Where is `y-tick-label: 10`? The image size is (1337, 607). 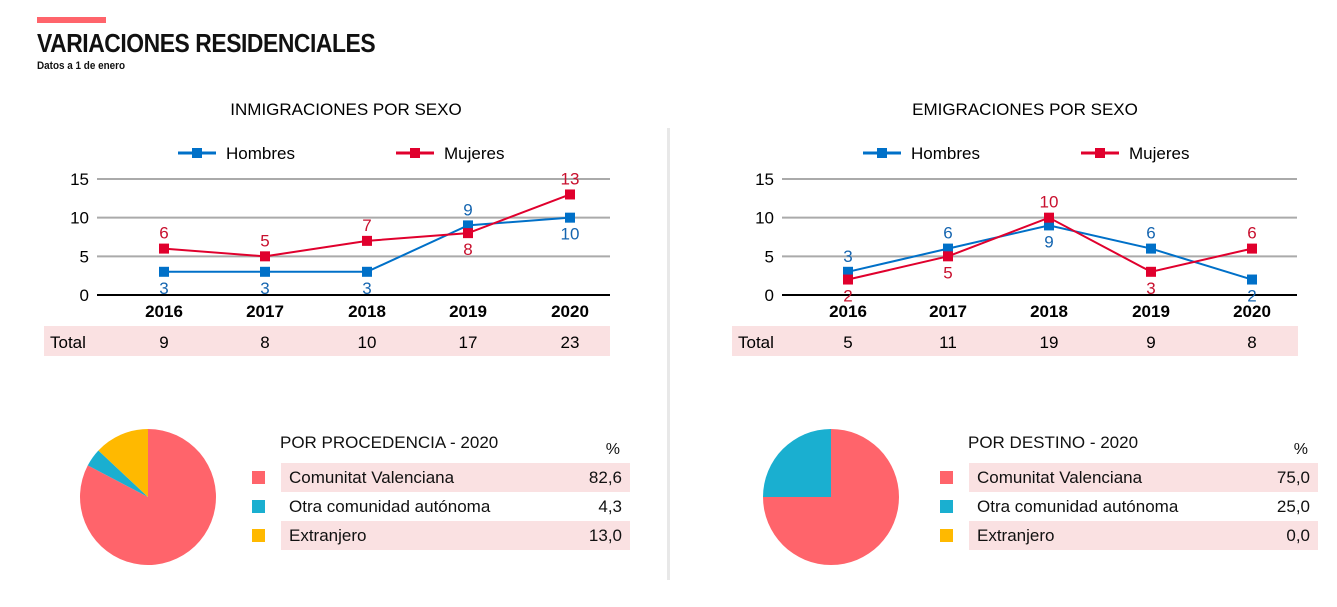
y-tick-label: 10 is located at coordinates (764, 218).